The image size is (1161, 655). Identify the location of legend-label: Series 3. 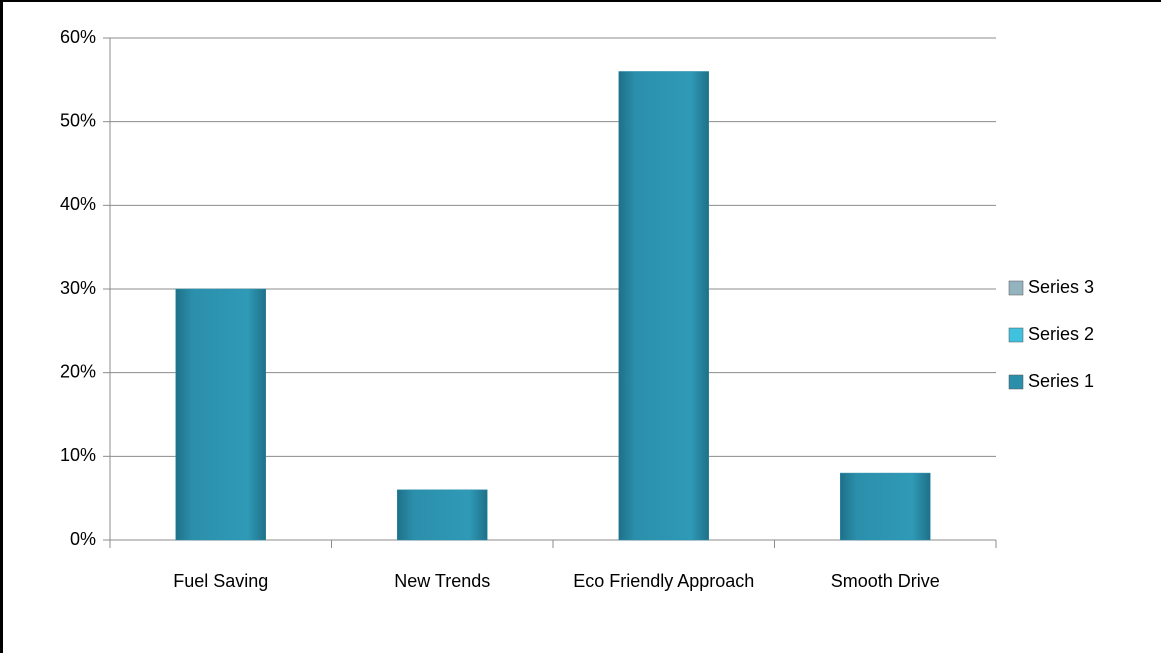
(1061, 287).